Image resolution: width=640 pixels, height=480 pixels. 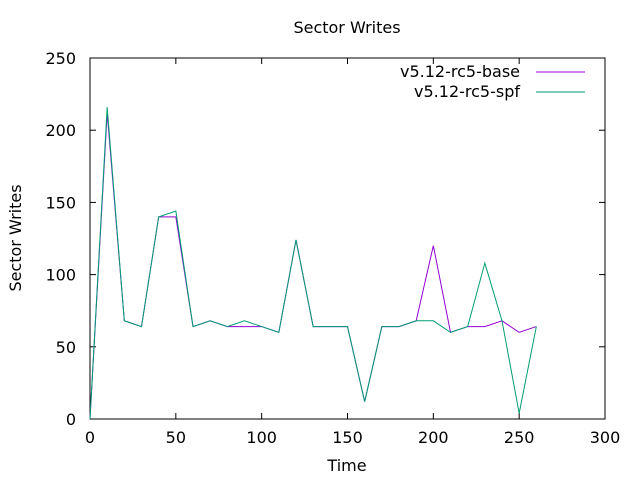 What do you see at coordinates (433, 437) in the screenshot?
I see `x-tick-label: 200` at bounding box center [433, 437].